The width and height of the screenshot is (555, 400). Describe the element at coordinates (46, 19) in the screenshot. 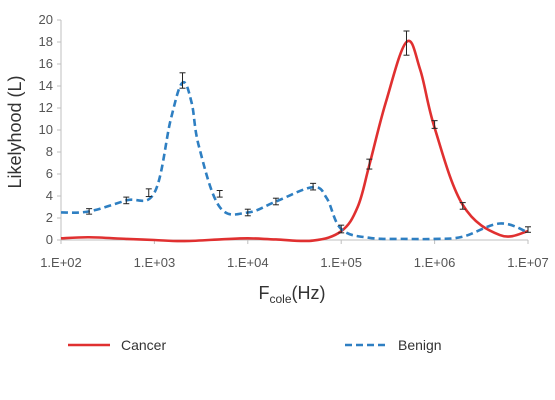

I see `y-tick-label: 20` at that location.